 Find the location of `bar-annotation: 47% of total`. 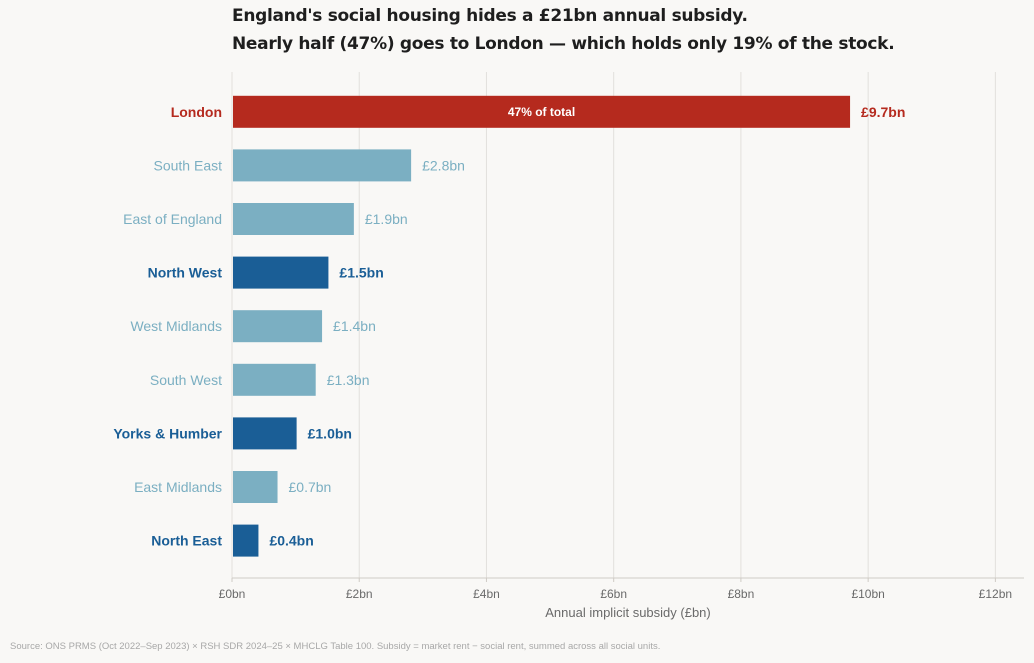

bar-annotation: 47% of total is located at coordinates (541, 112).